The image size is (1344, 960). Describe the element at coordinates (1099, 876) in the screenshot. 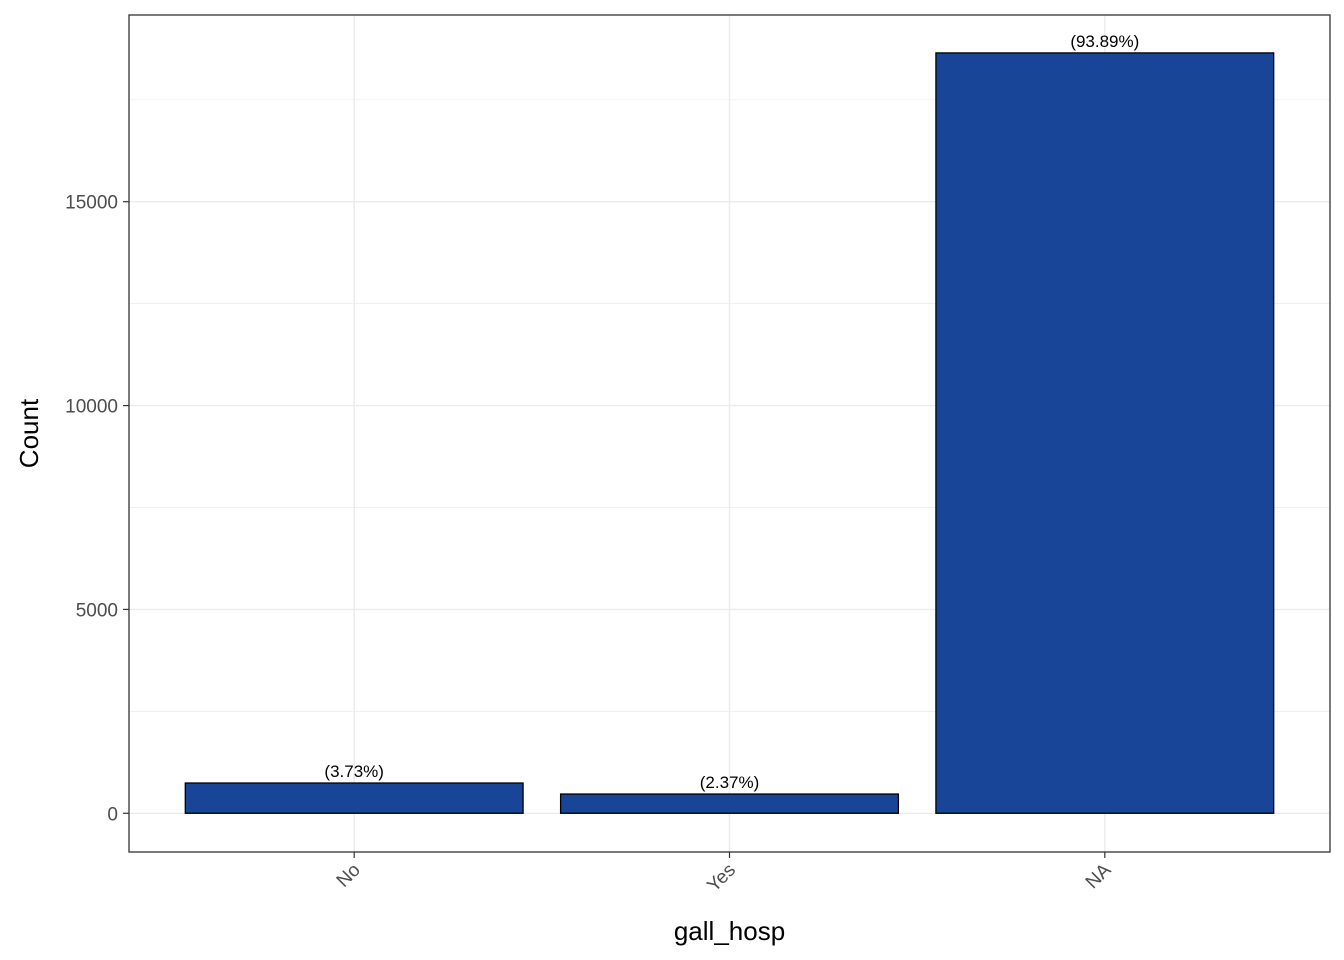

I see `x-tick-label: NA` at that location.